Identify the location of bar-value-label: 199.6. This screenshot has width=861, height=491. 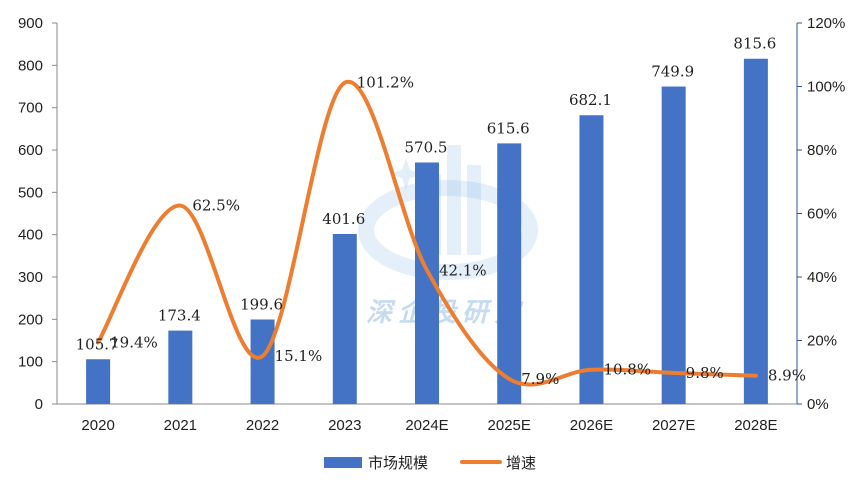
(261, 305).